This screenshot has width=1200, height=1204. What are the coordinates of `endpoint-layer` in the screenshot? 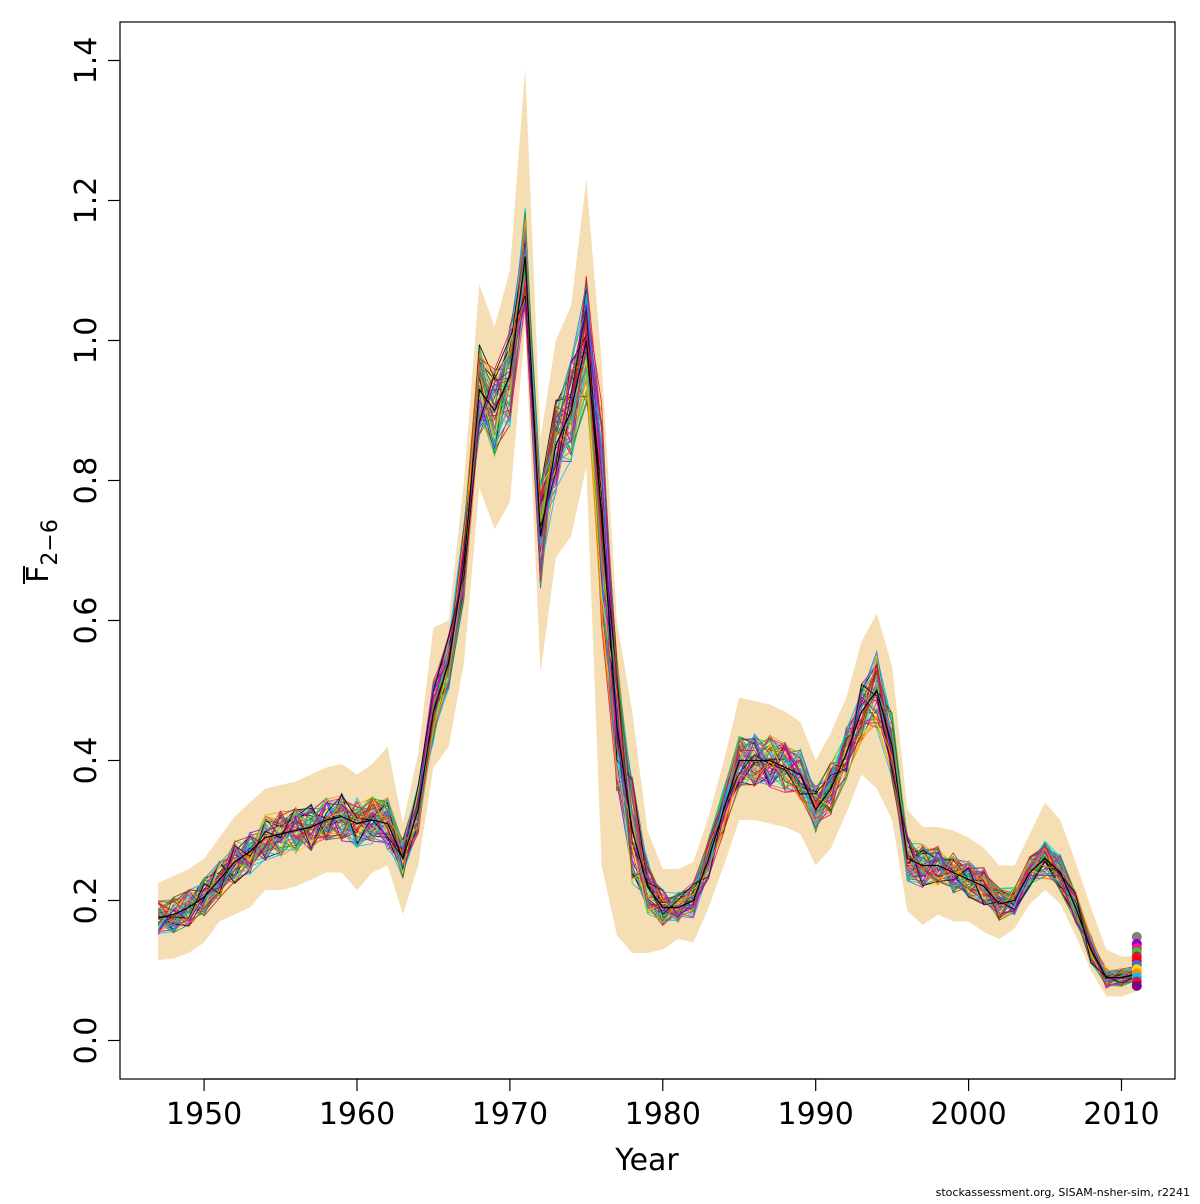 It's located at (1136, 961).